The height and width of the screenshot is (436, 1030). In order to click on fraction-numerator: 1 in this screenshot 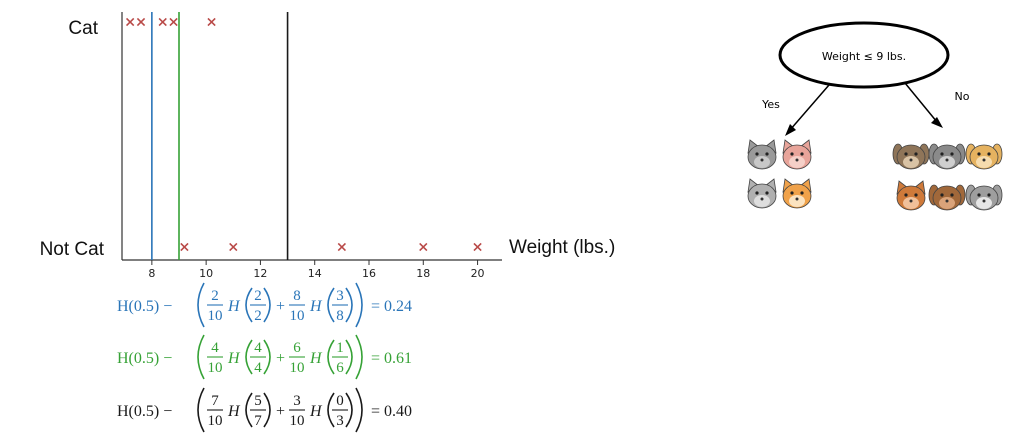, I will do `click(340, 348)`.